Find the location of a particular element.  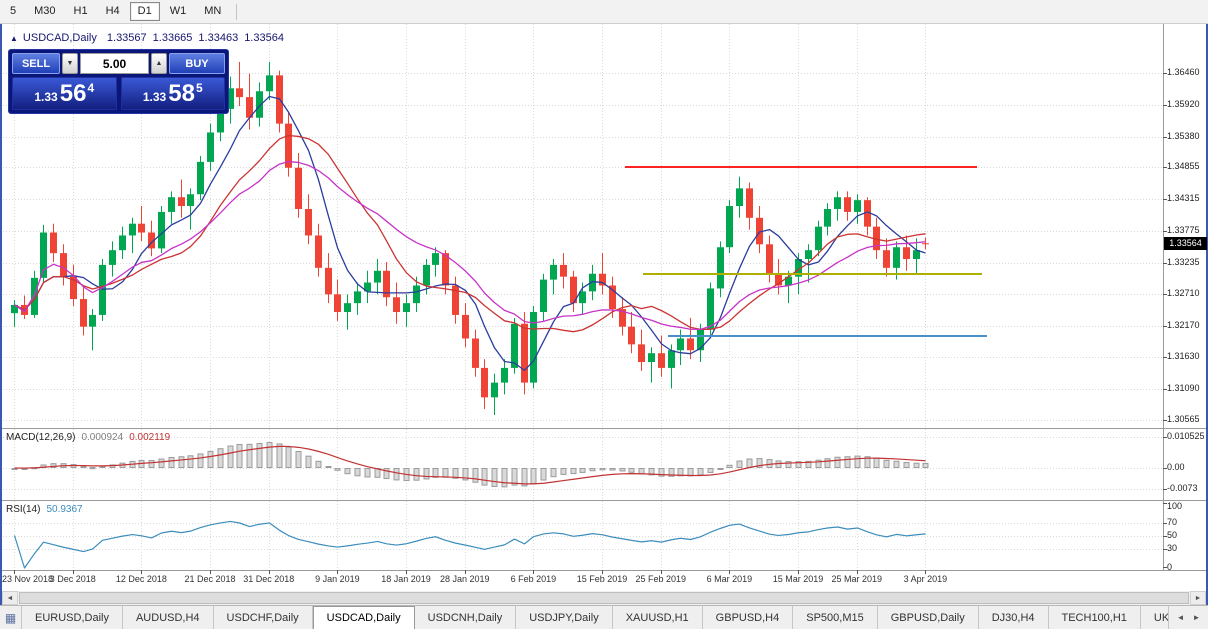

arrow-left-icon: ◄ is located at coordinates (10, 598).